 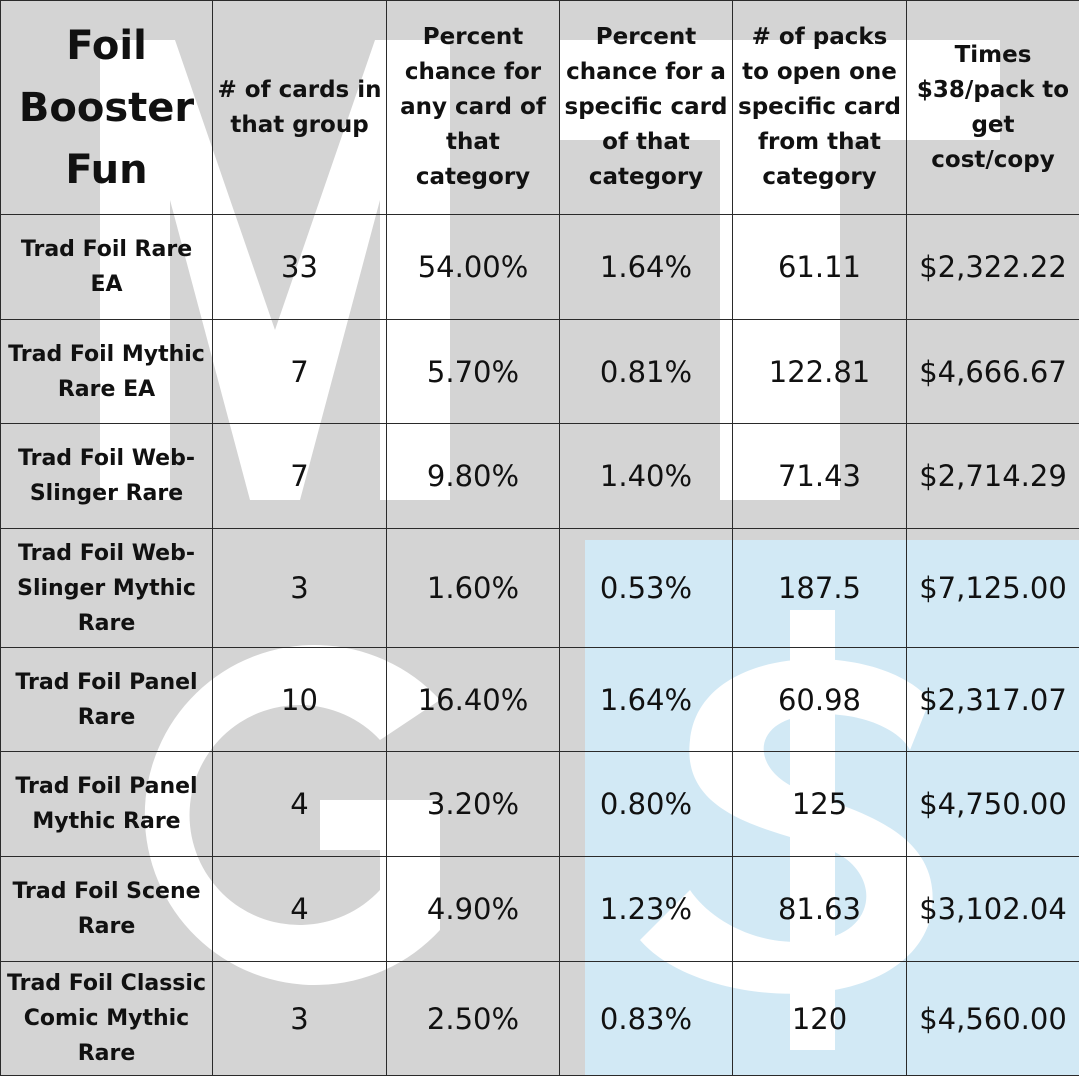 I want to click on cost-per-copy: $7,125.00, so click(x=992, y=588).